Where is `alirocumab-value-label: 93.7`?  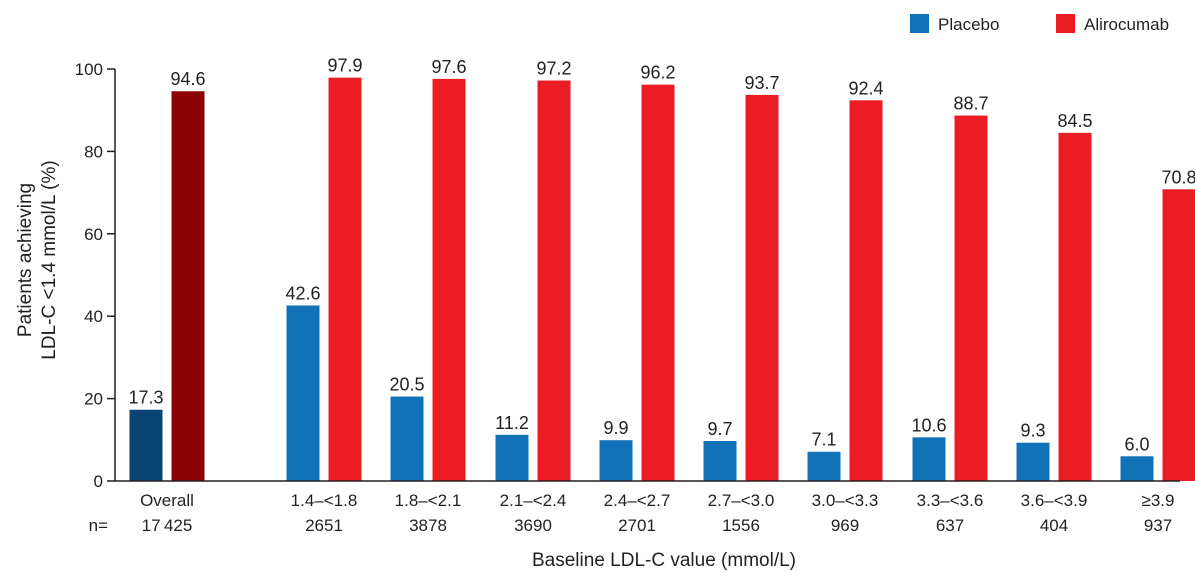 alirocumab-value-label: 93.7 is located at coordinates (761, 83).